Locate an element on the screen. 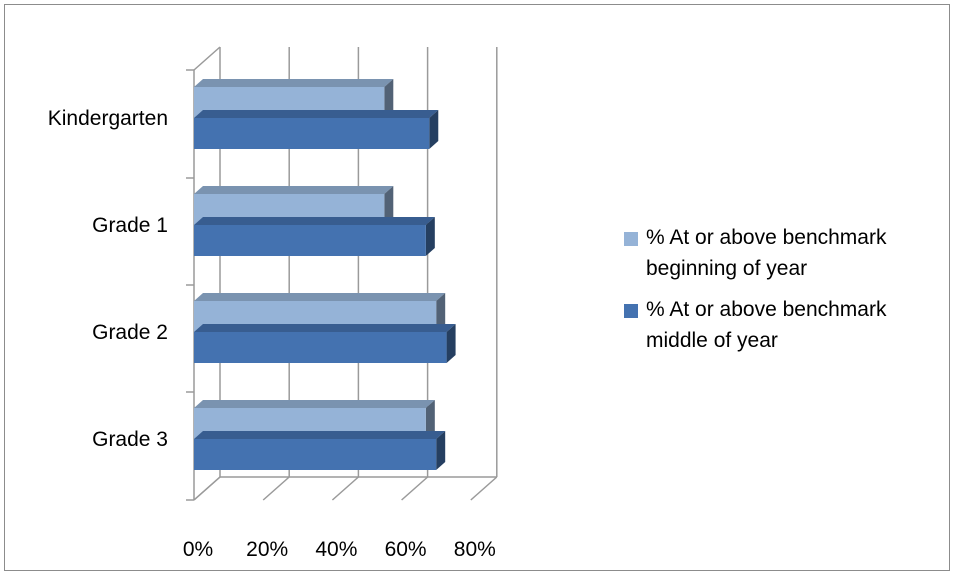 The height and width of the screenshot is (577, 956). category-label: Grade 3 is located at coordinates (130, 439).